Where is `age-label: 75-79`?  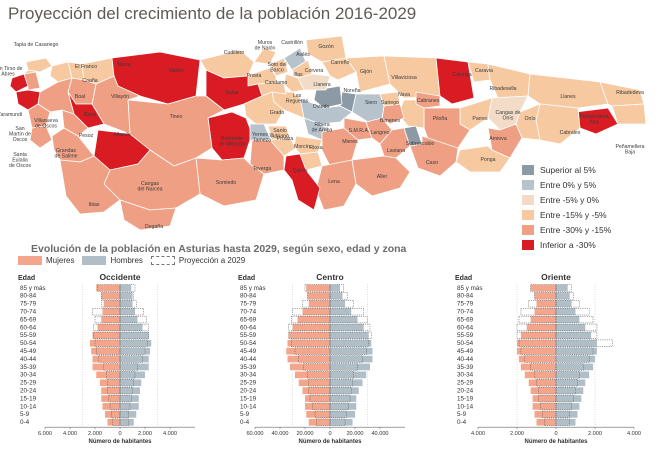 age-label: 75-79 is located at coordinates (248, 304).